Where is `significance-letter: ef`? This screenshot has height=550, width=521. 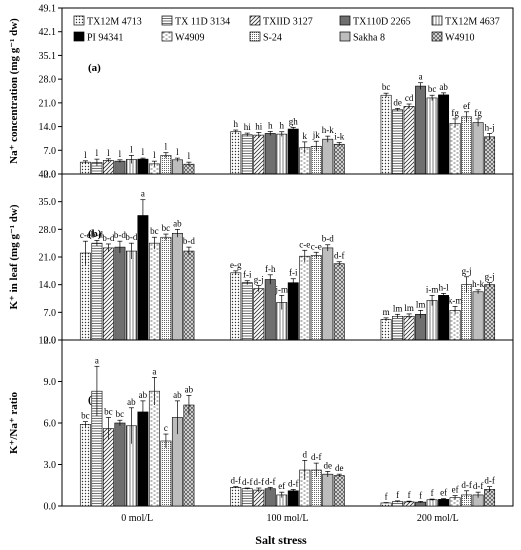
significance-letter: ef is located at coordinates (443, 493).